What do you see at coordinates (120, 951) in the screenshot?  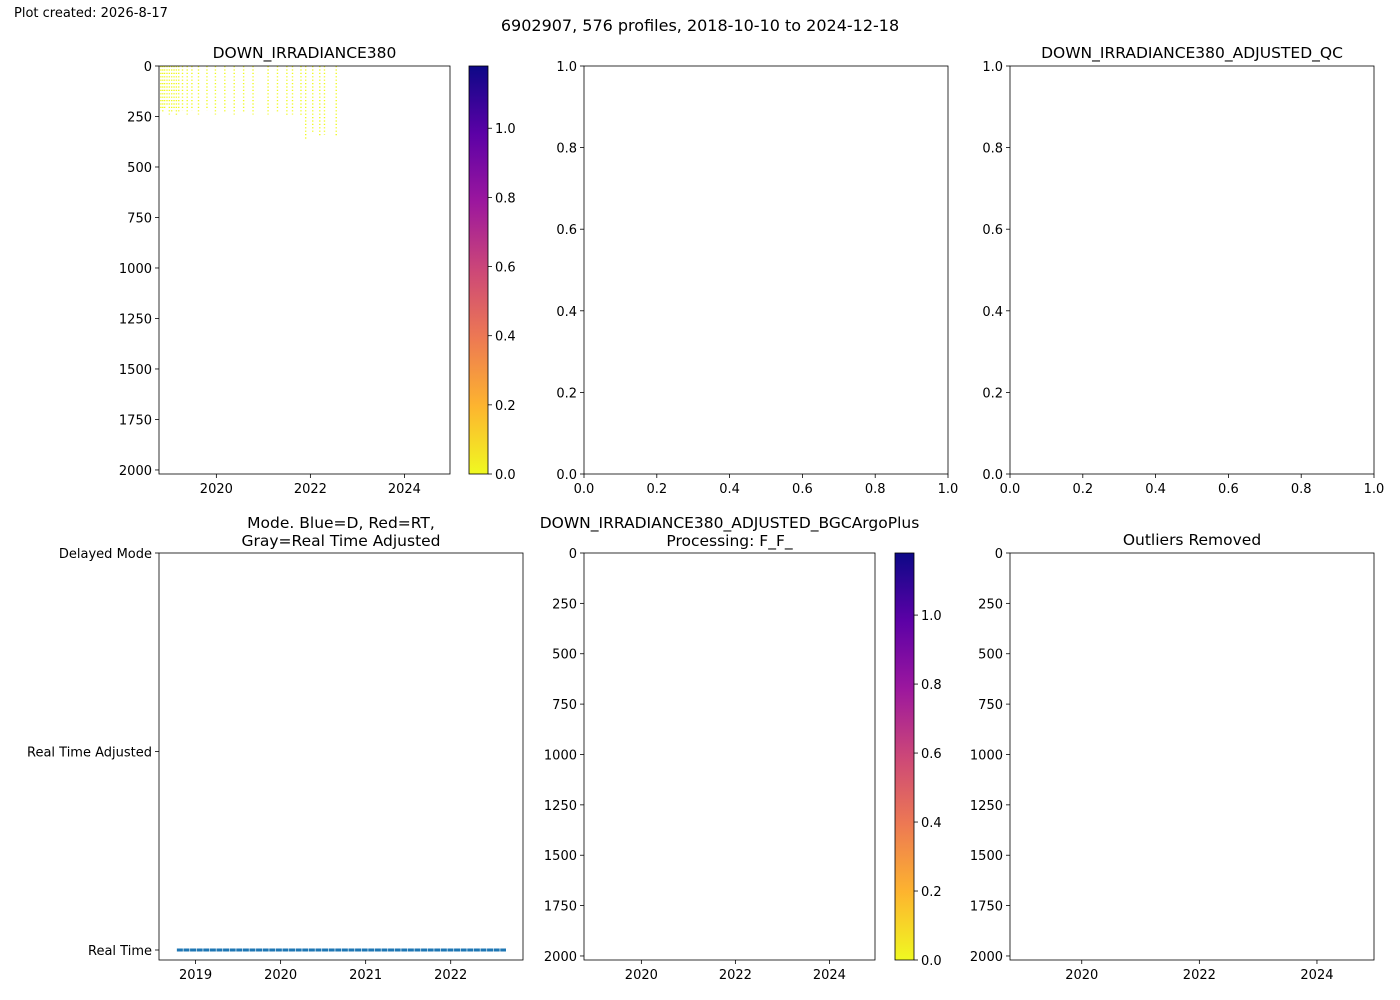 I see `y-category-label: Real Time` at bounding box center [120, 951].